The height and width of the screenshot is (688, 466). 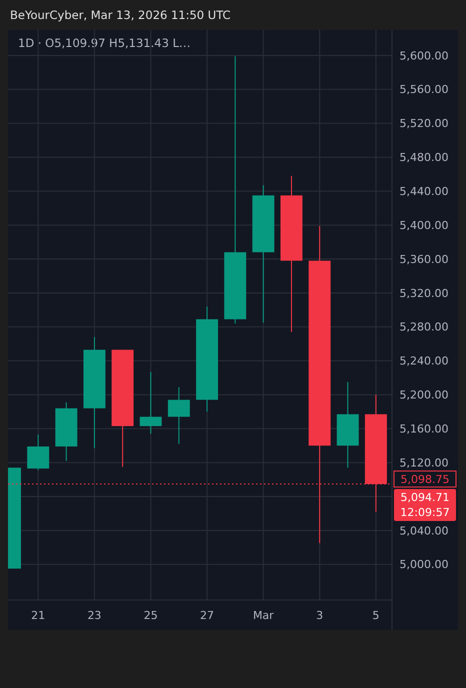 I want to click on y-tick-label: 5,160.00, so click(x=424, y=429).